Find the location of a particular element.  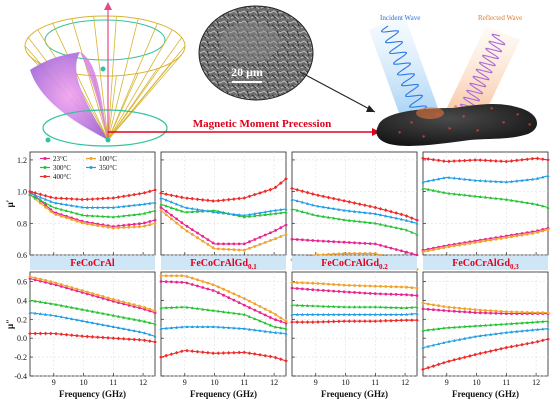

x-tick-label: 11 is located at coordinates (244, 382).